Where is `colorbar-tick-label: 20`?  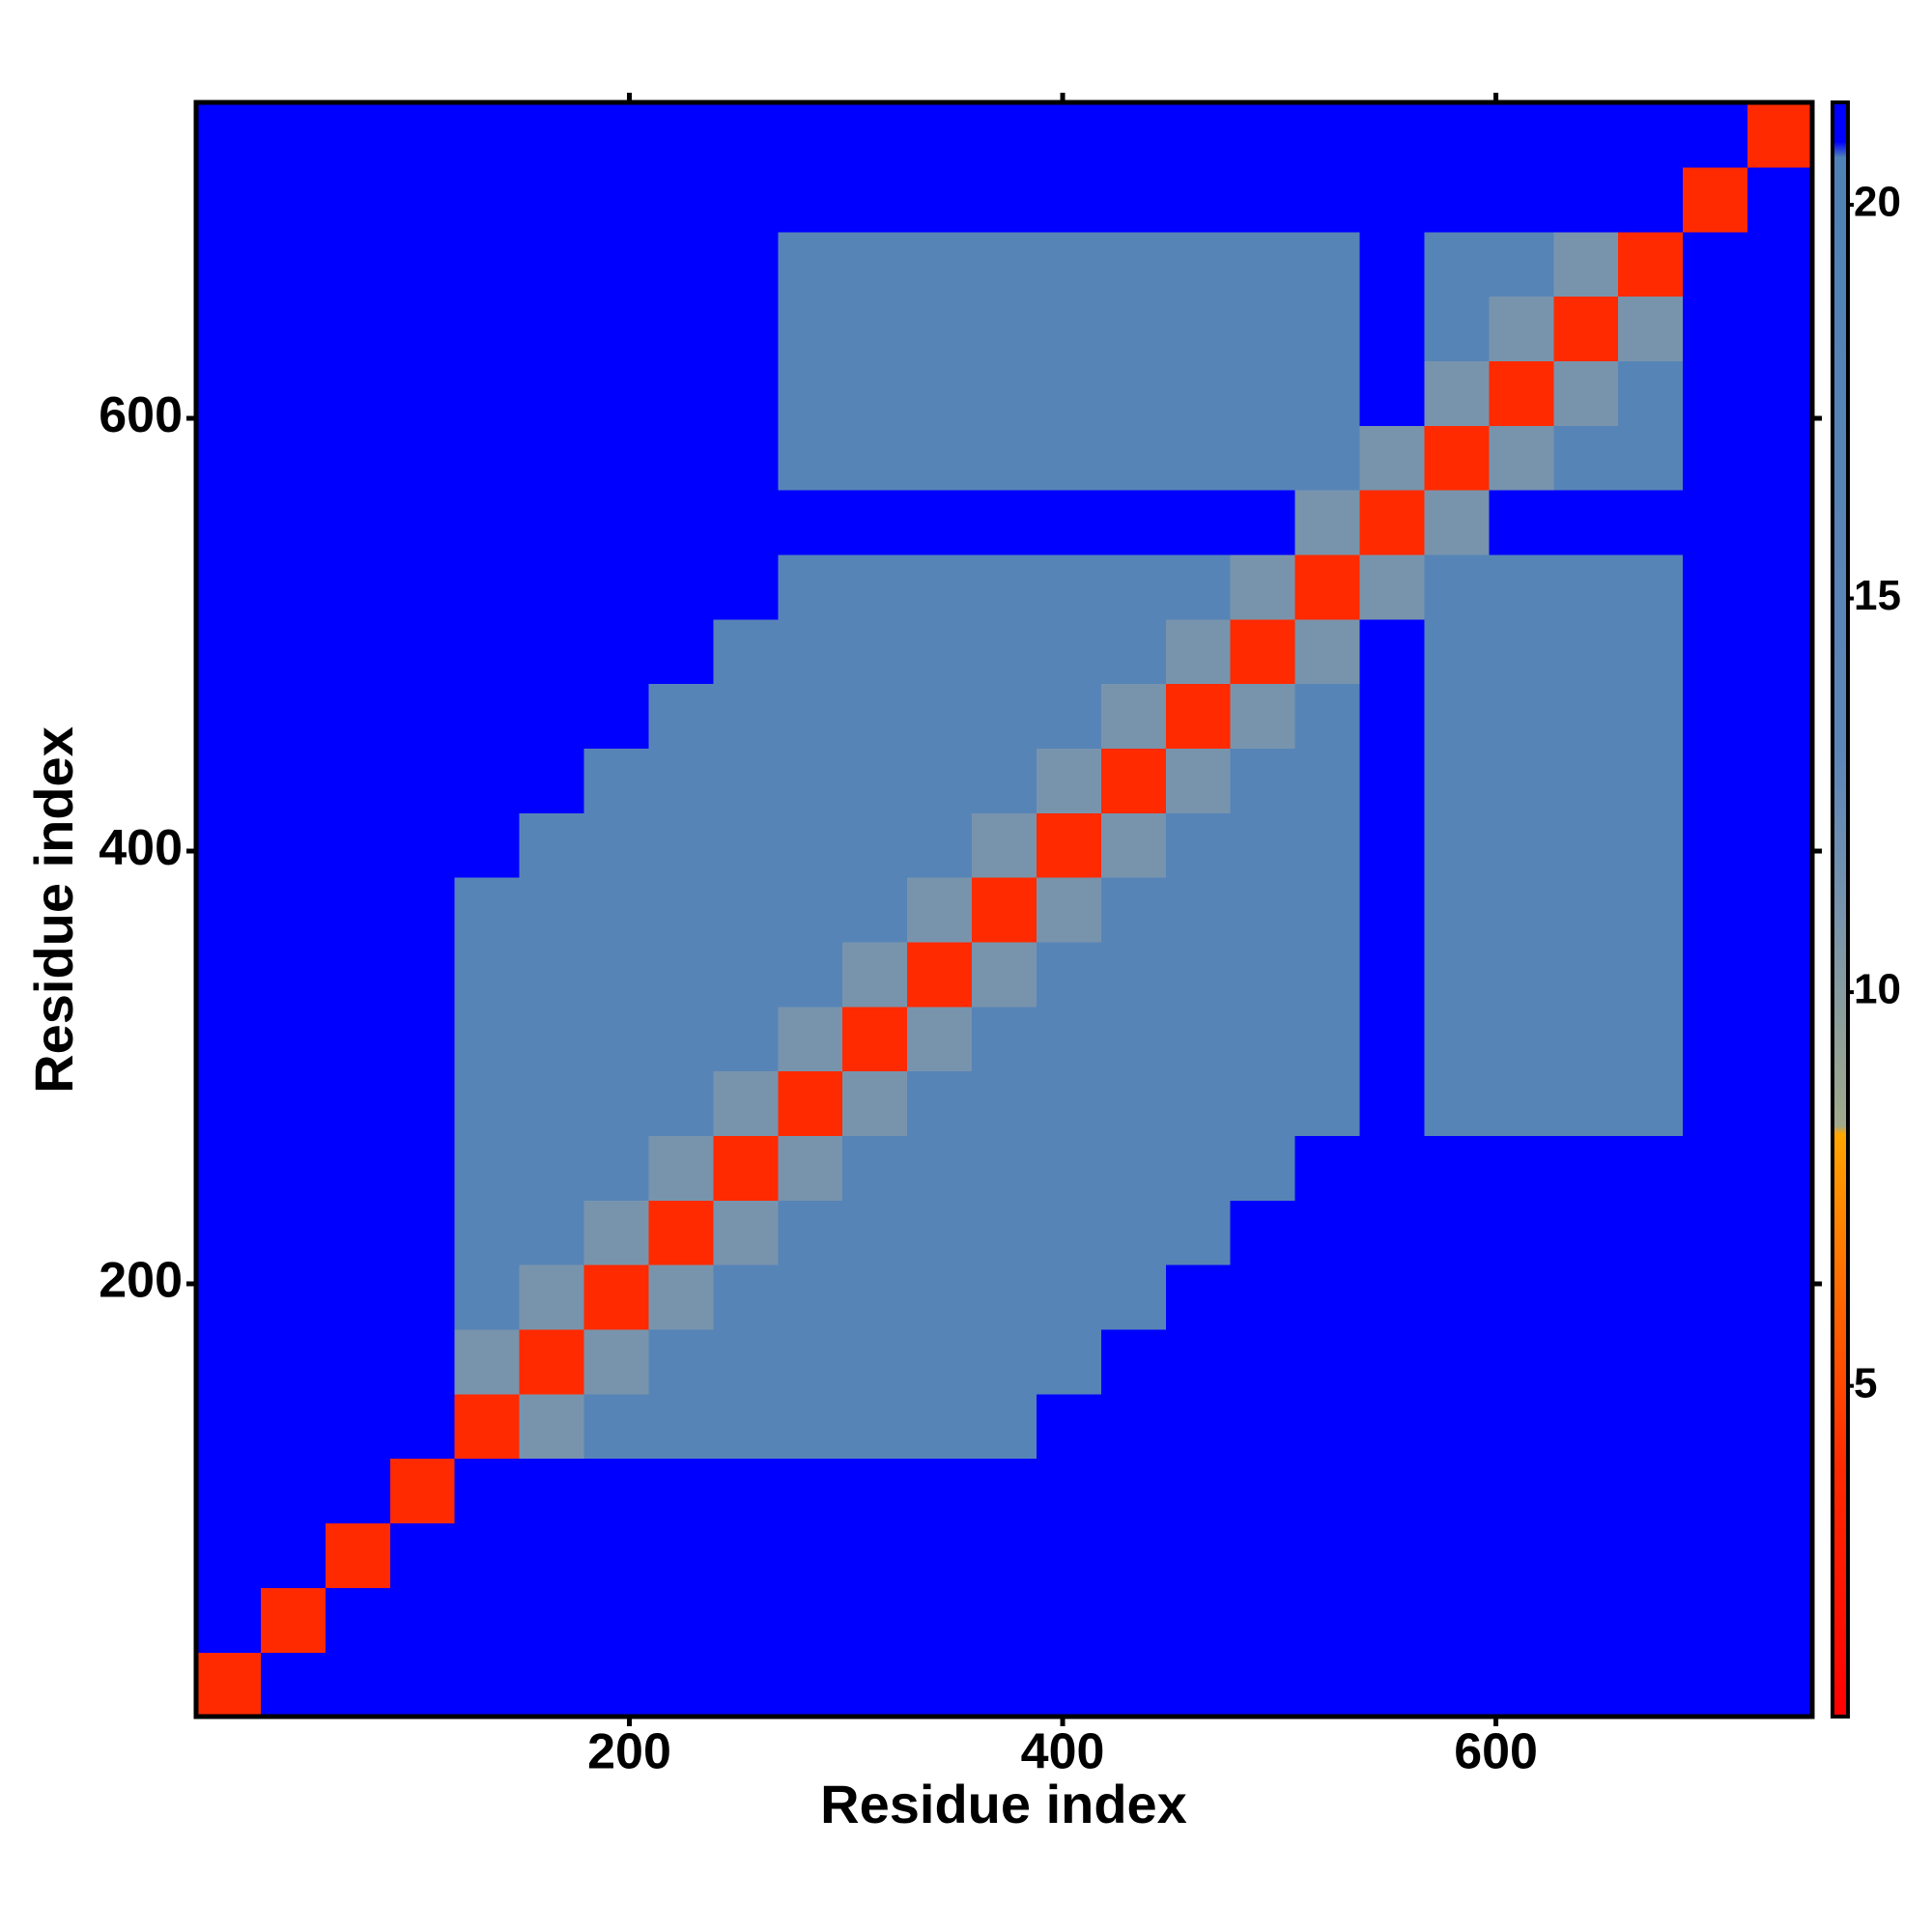 colorbar-tick-label: 20 is located at coordinates (1877, 202).